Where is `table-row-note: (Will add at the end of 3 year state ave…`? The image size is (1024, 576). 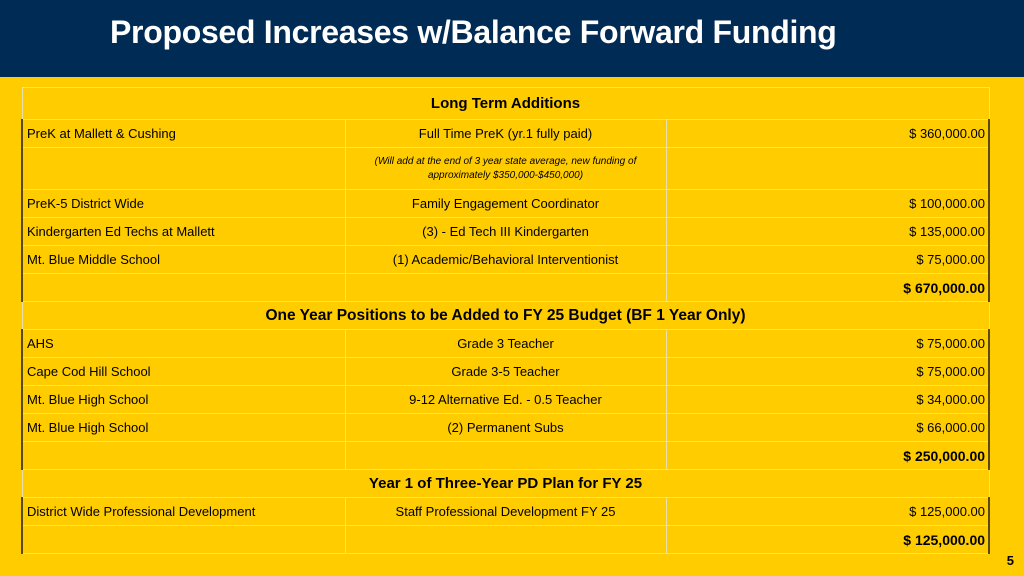
table-row-note: (Will add at the end of 3 year state ave… is located at coordinates (506, 168).